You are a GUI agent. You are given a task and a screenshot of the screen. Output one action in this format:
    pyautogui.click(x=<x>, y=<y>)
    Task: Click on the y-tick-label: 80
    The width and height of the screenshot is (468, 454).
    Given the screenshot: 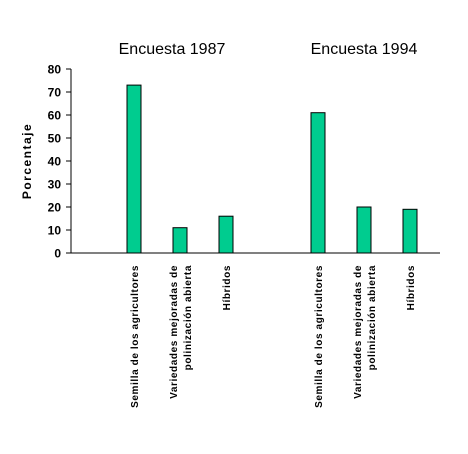 What is the action you would take?
    pyautogui.click(x=55, y=70)
    